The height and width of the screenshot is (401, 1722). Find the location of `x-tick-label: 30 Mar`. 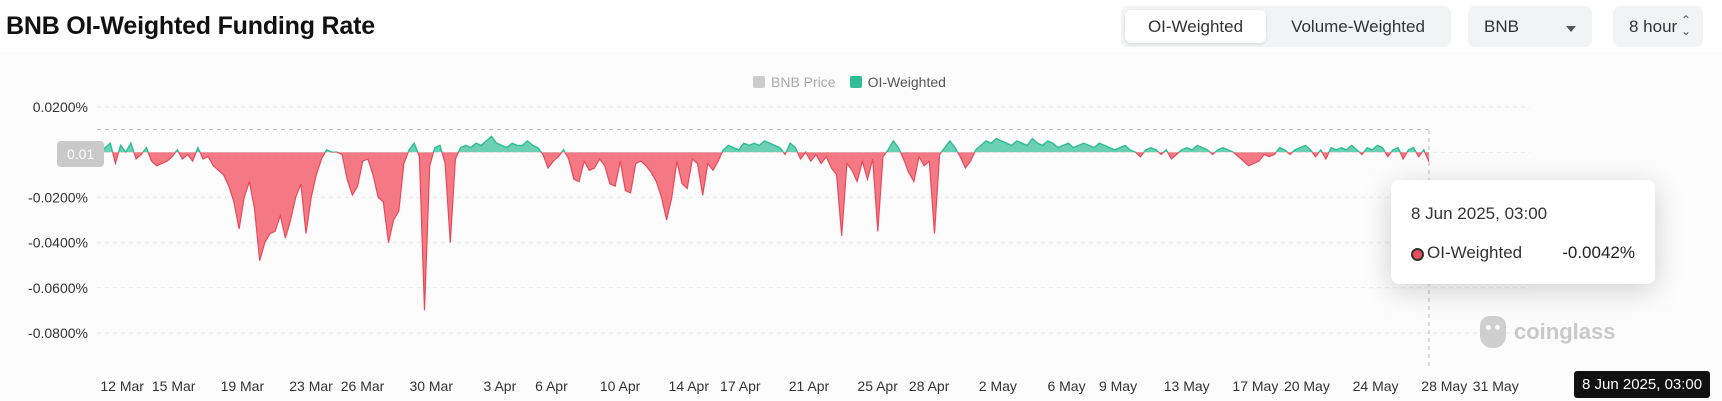

x-tick-label: 30 Mar is located at coordinates (431, 386).